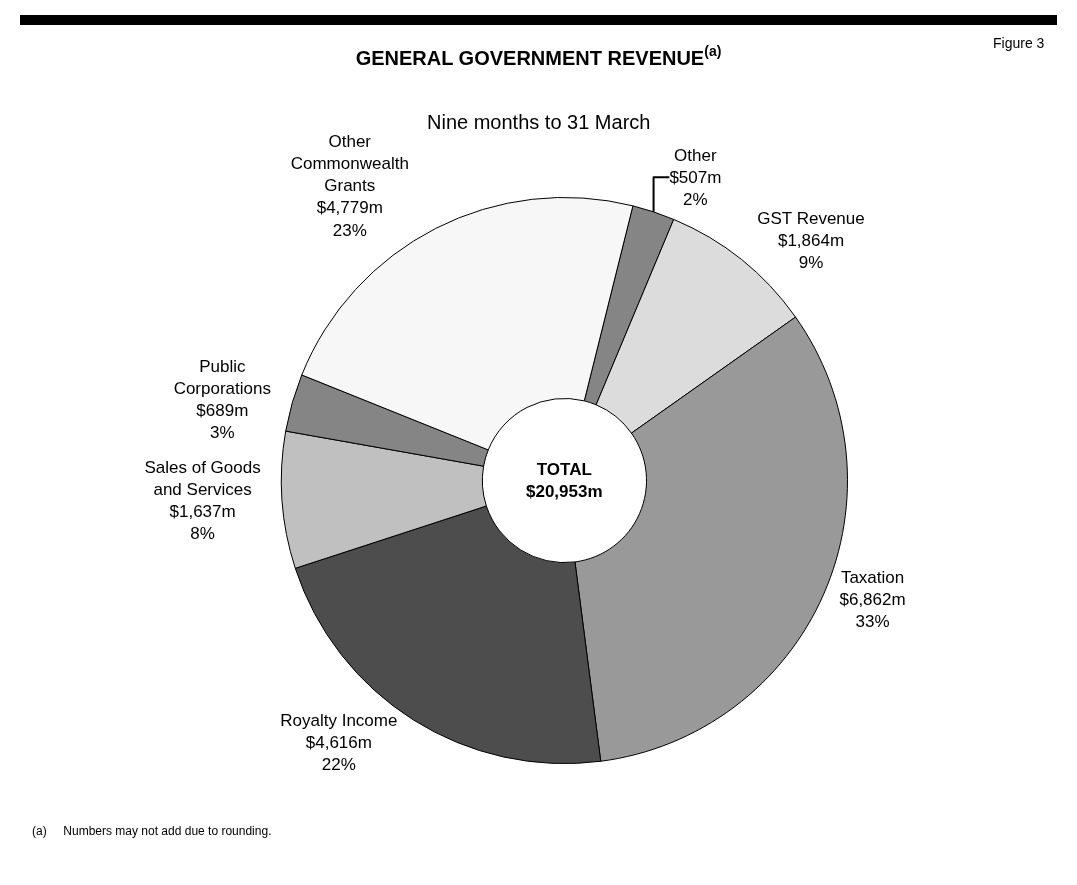  What do you see at coordinates (202, 534) in the screenshot?
I see `text: 8%` at bounding box center [202, 534].